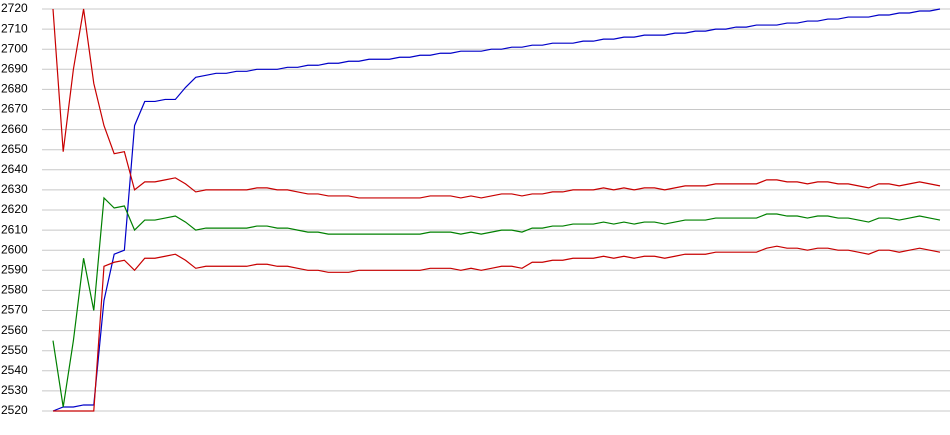 The image size is (950, 435). I want to click on y-tick-label: 2610, so click(14, 229).